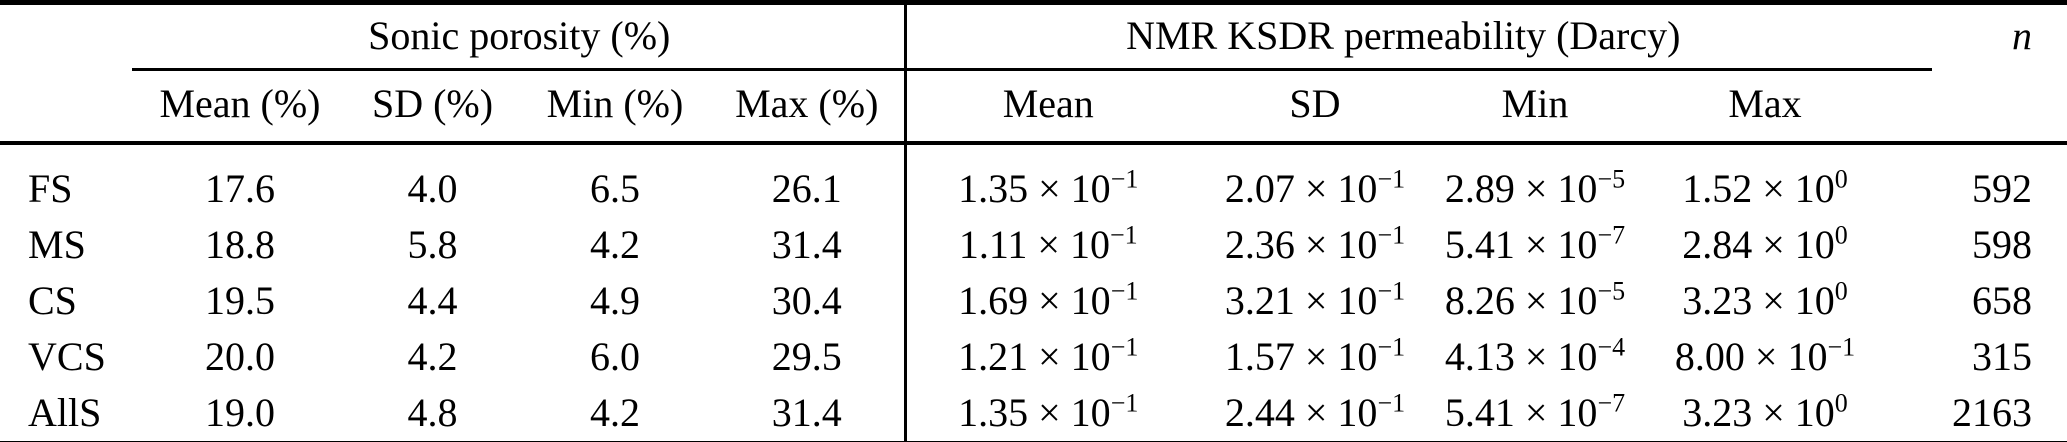  I want to click on sub-header-nmr-min: Min, so click(1535, 106).